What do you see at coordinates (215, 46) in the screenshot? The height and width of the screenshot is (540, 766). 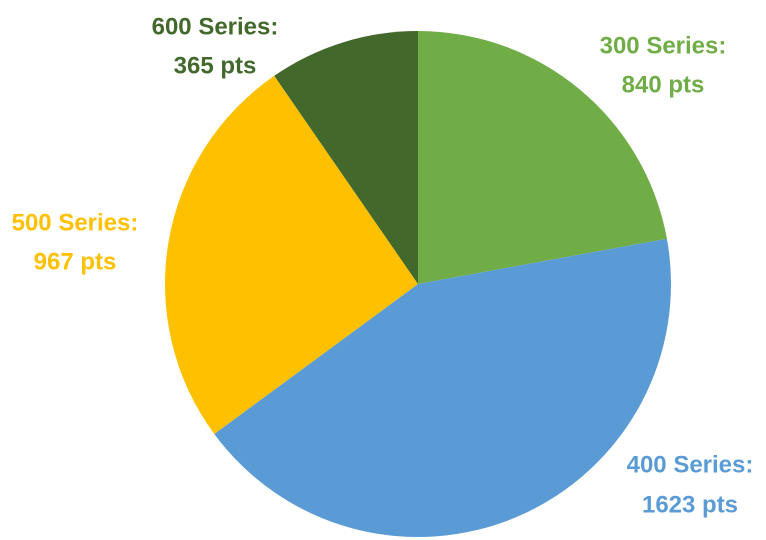 I see `slice-label-600-series: 600 Series: 365 pts` at bounding box center [215, 46].